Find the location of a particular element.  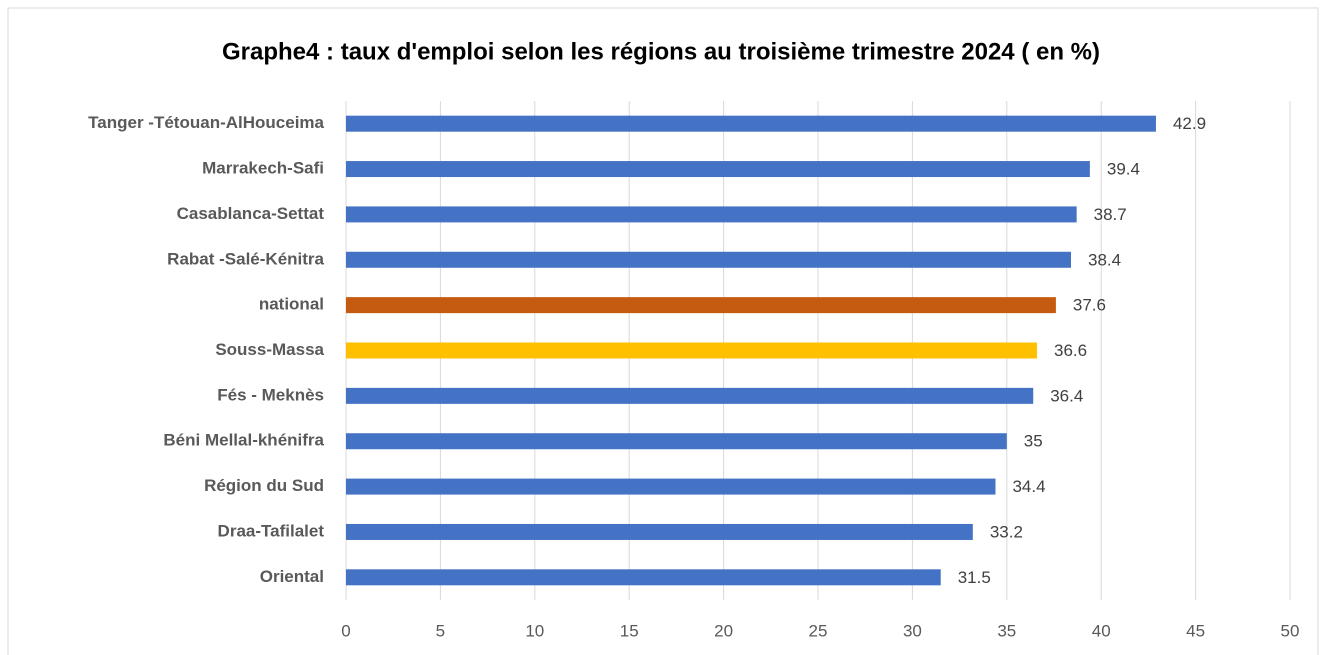

y-tick-label: Souss-Massa is located at coordinates (269, 349).